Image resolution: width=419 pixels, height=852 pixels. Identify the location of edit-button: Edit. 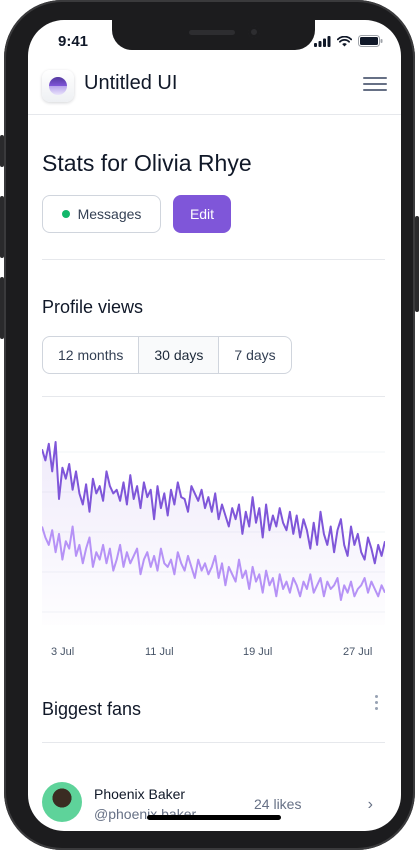
(202, 214).